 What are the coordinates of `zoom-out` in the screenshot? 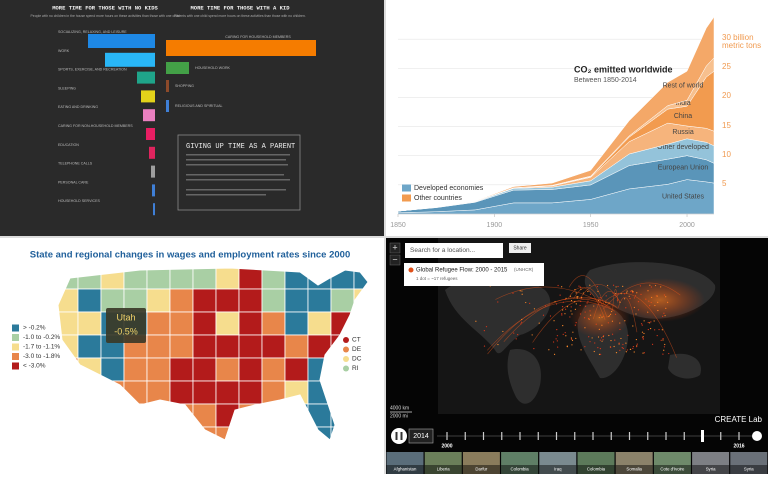 It's located at (395, 260).